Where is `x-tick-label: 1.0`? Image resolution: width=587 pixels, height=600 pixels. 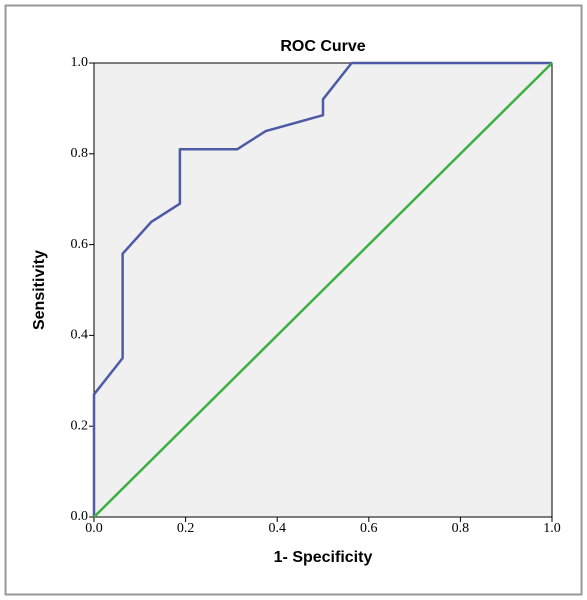
x-tick-label: 1.0 is located at coordinates (552, 528).